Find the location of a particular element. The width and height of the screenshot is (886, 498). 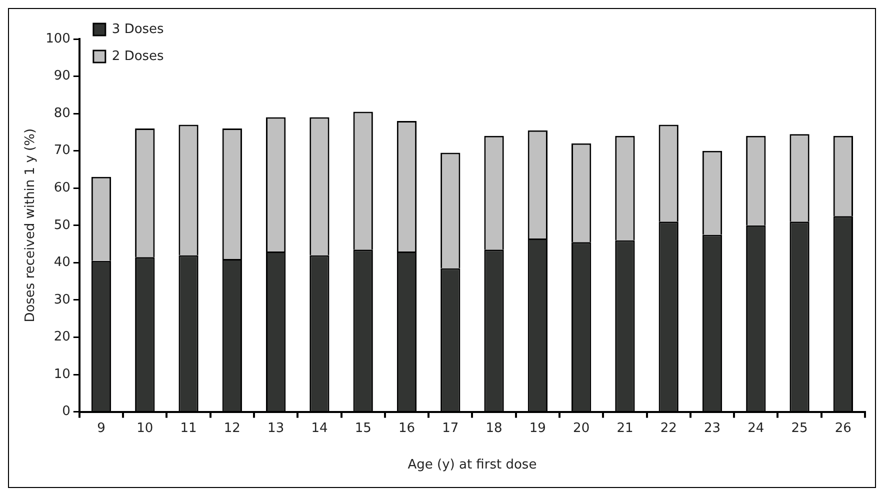

x-tick-label: 24 is located at coordinates (756, 428).